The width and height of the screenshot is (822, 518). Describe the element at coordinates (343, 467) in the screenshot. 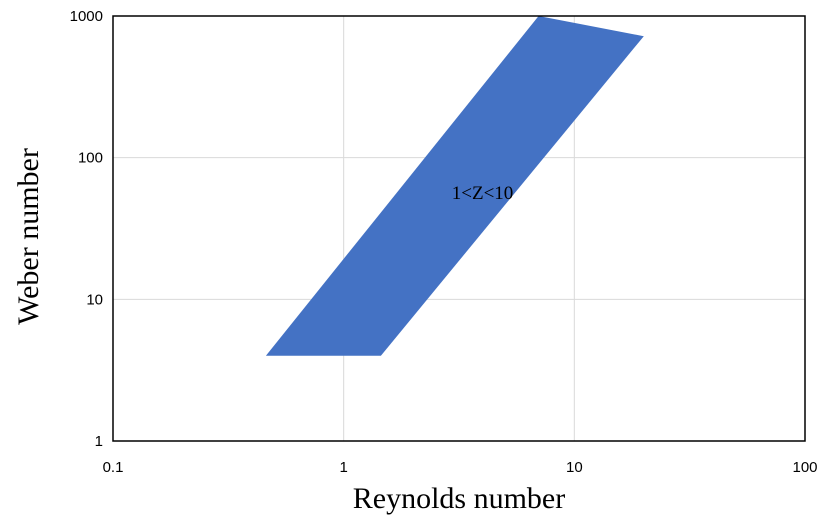

I see `x-tick-label: 1` at that location.